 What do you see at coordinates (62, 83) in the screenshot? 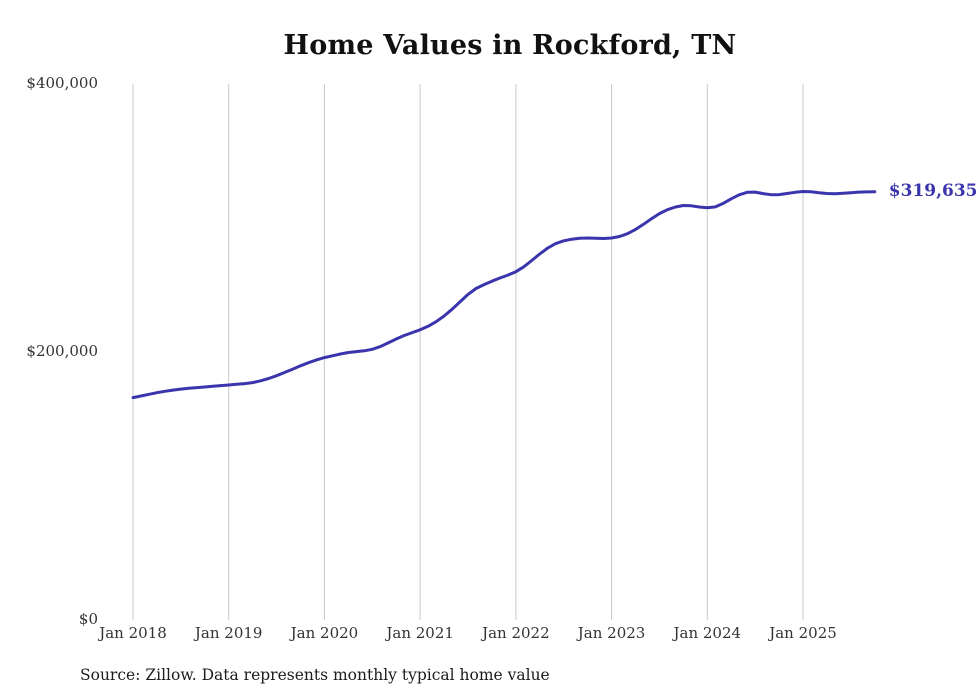
I see `ytick-400000: $400,000` at bounding box center [62, 83].